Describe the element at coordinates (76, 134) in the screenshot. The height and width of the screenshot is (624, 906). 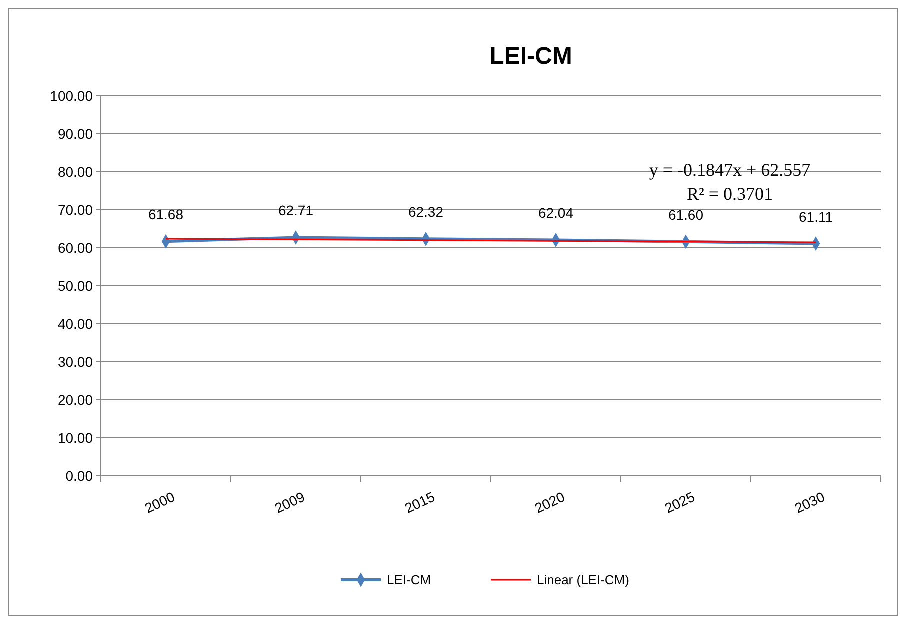
I see `y-tick-label: 90.00` at that location.